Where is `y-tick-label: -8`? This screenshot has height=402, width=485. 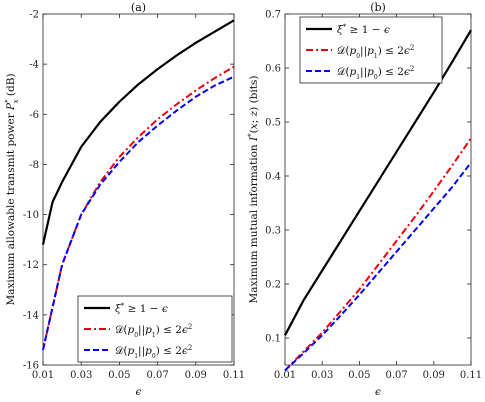 y-tick-label: -8 is located at coordinates (34, 165).